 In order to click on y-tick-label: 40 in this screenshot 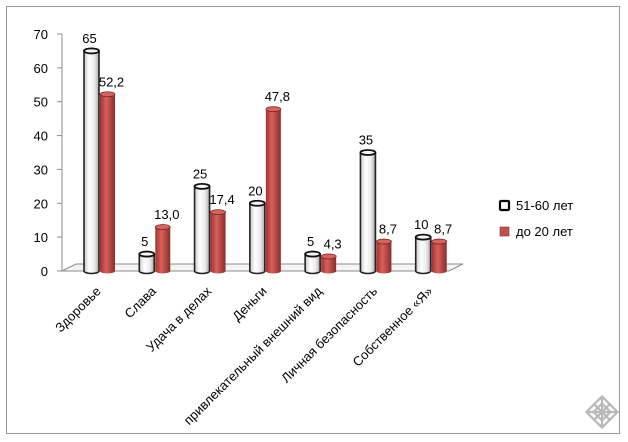, I will do `click(41, 136)`.